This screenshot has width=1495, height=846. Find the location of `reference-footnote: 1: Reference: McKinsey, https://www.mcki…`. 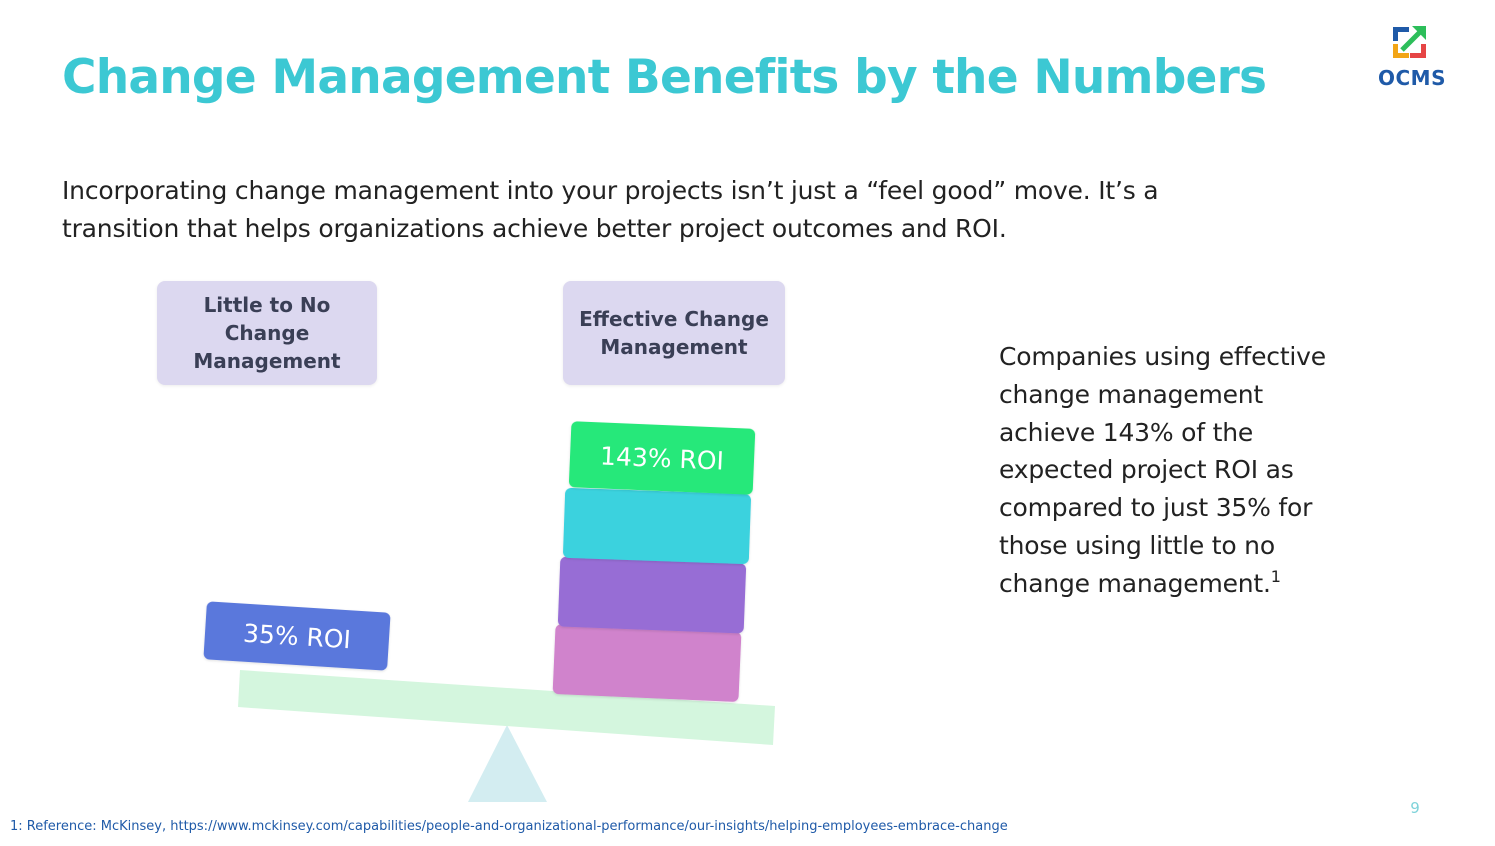

reference-footnote: 1: Reference: McKinsey, https://www.mcki… is located at coordinates (509, 826).